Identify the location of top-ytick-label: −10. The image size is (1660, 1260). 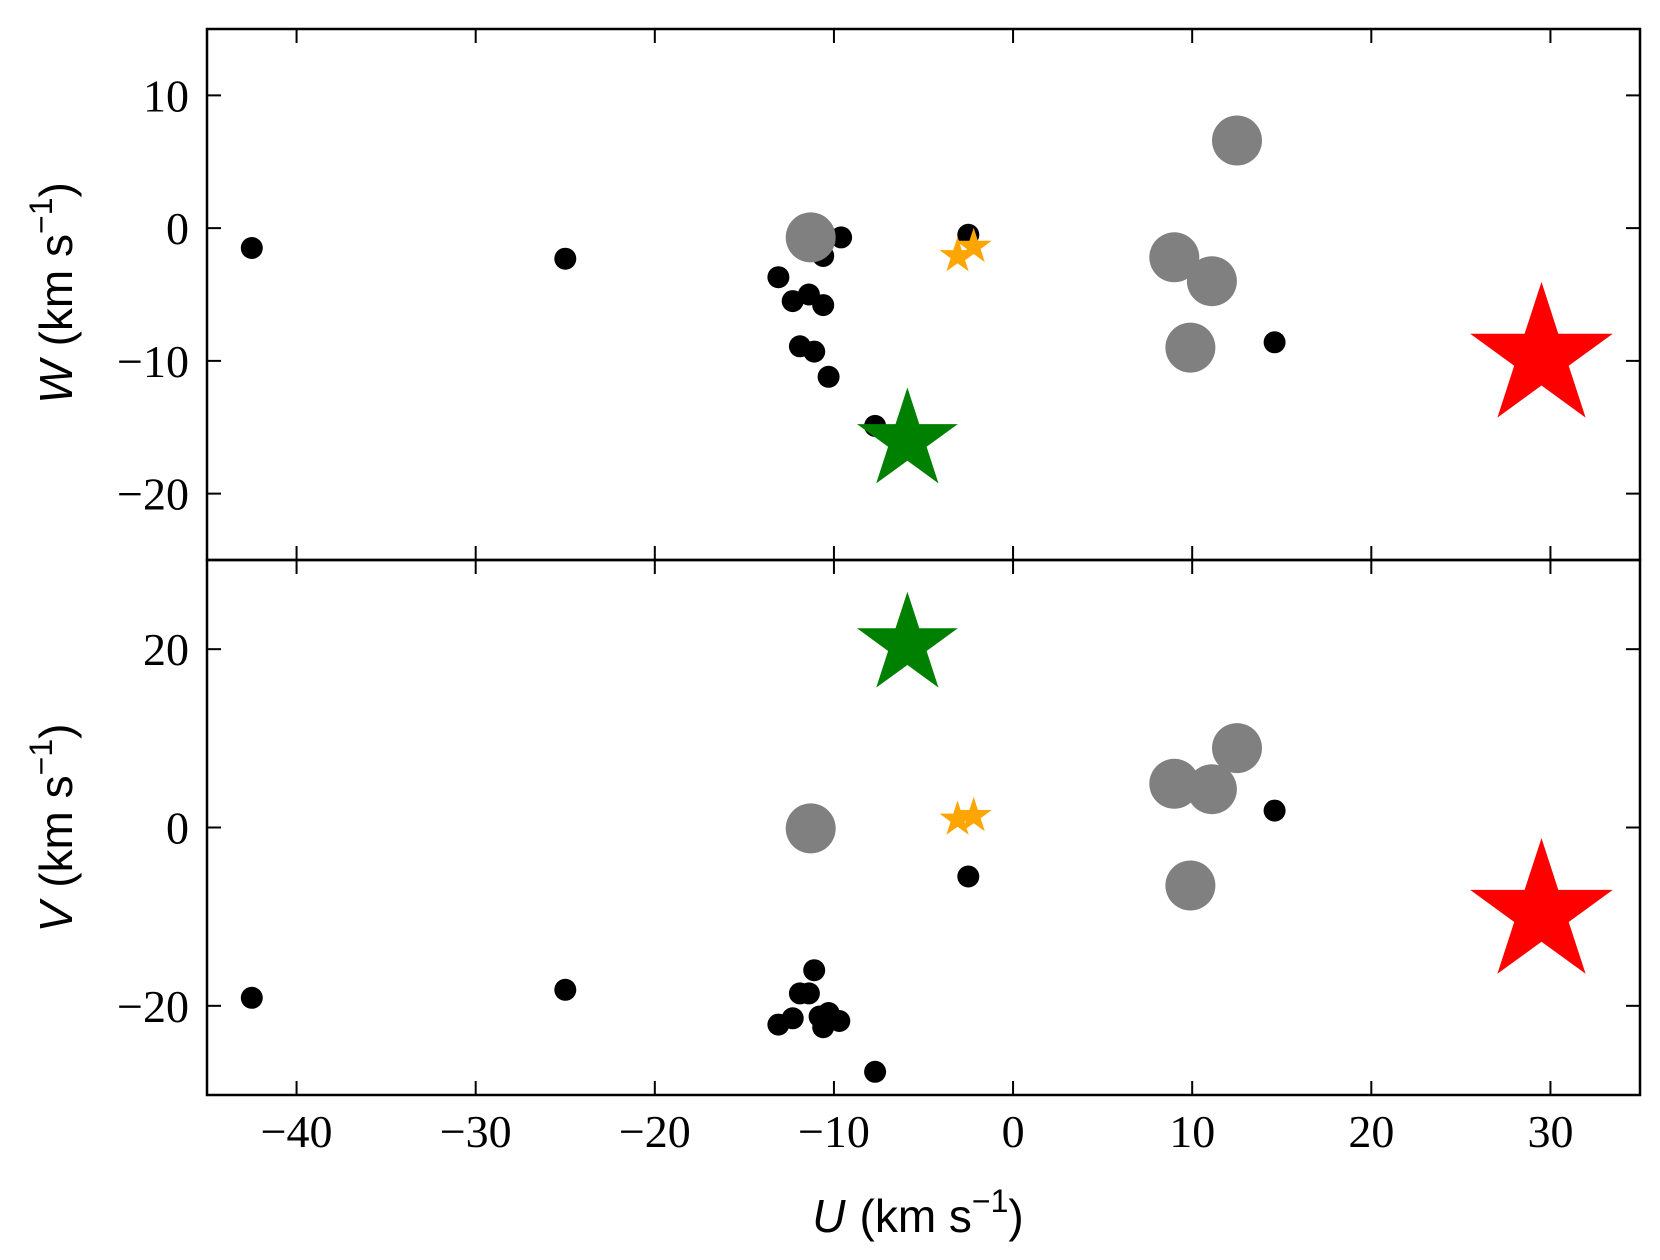
(153, 361).